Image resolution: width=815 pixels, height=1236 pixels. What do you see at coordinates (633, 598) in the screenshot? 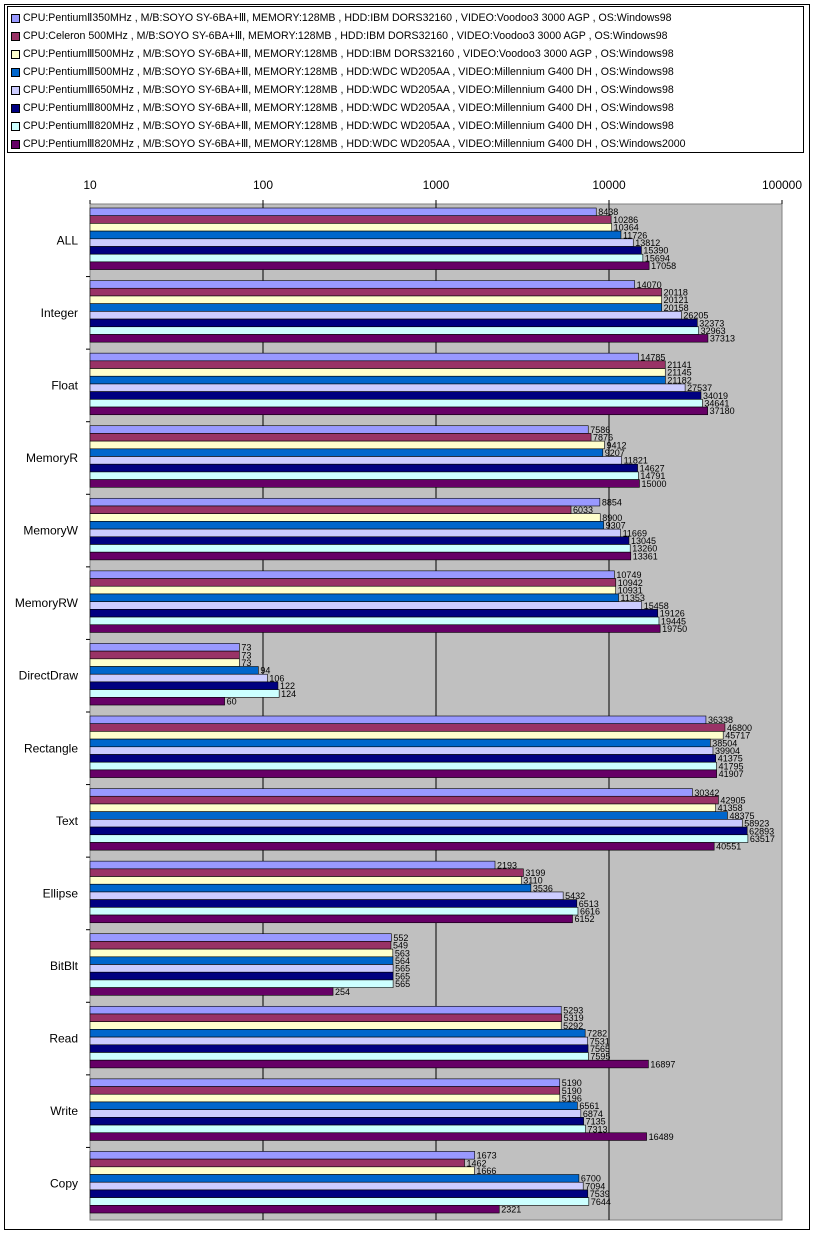
I see `data-label: 11353` at bounding box center [633, 598].